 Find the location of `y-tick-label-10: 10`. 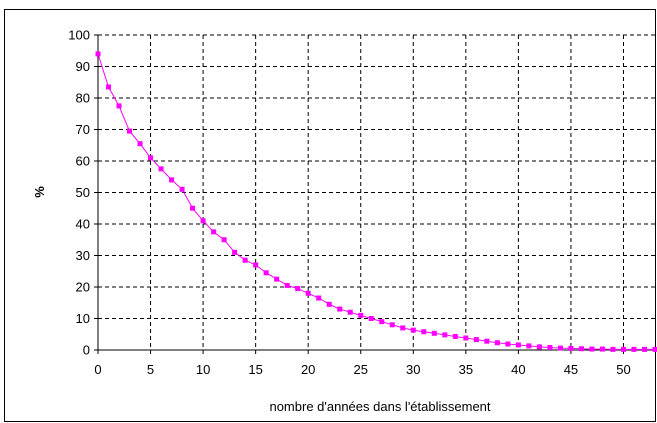

y-tick-label-10: 10 is located at coordinates (83, 318).